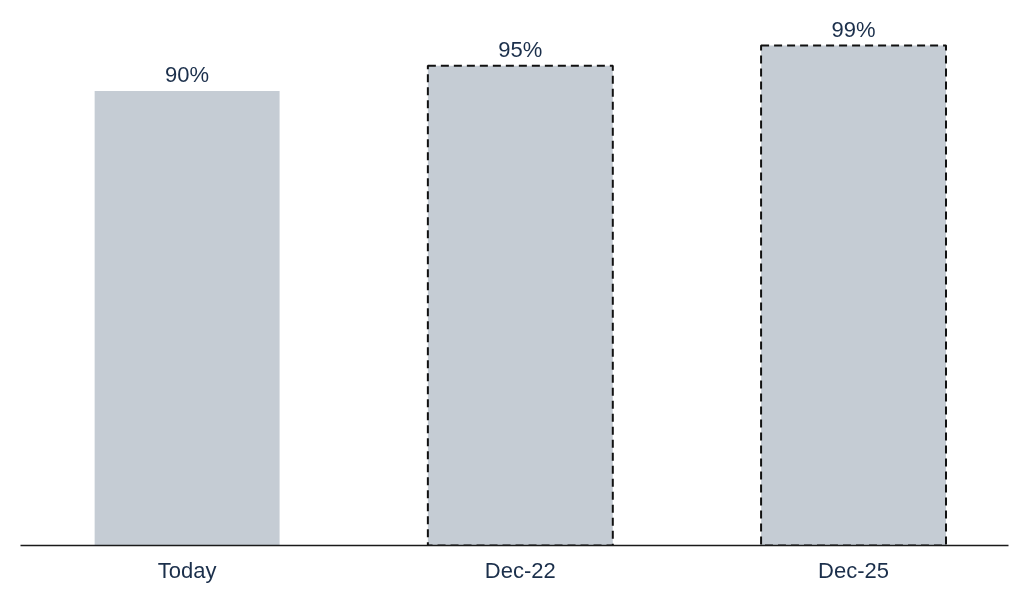  Describe the element at coordinates (853, 29) in the screenshot. I see `data-label: 99%` at that location.